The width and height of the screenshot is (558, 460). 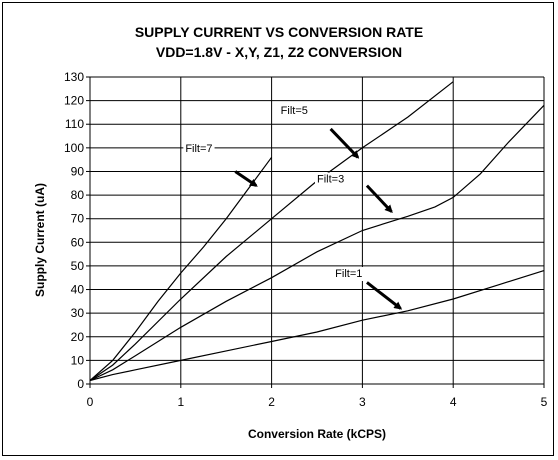 I want to click on y-tick-label: 50, so click(x=78, y=266).